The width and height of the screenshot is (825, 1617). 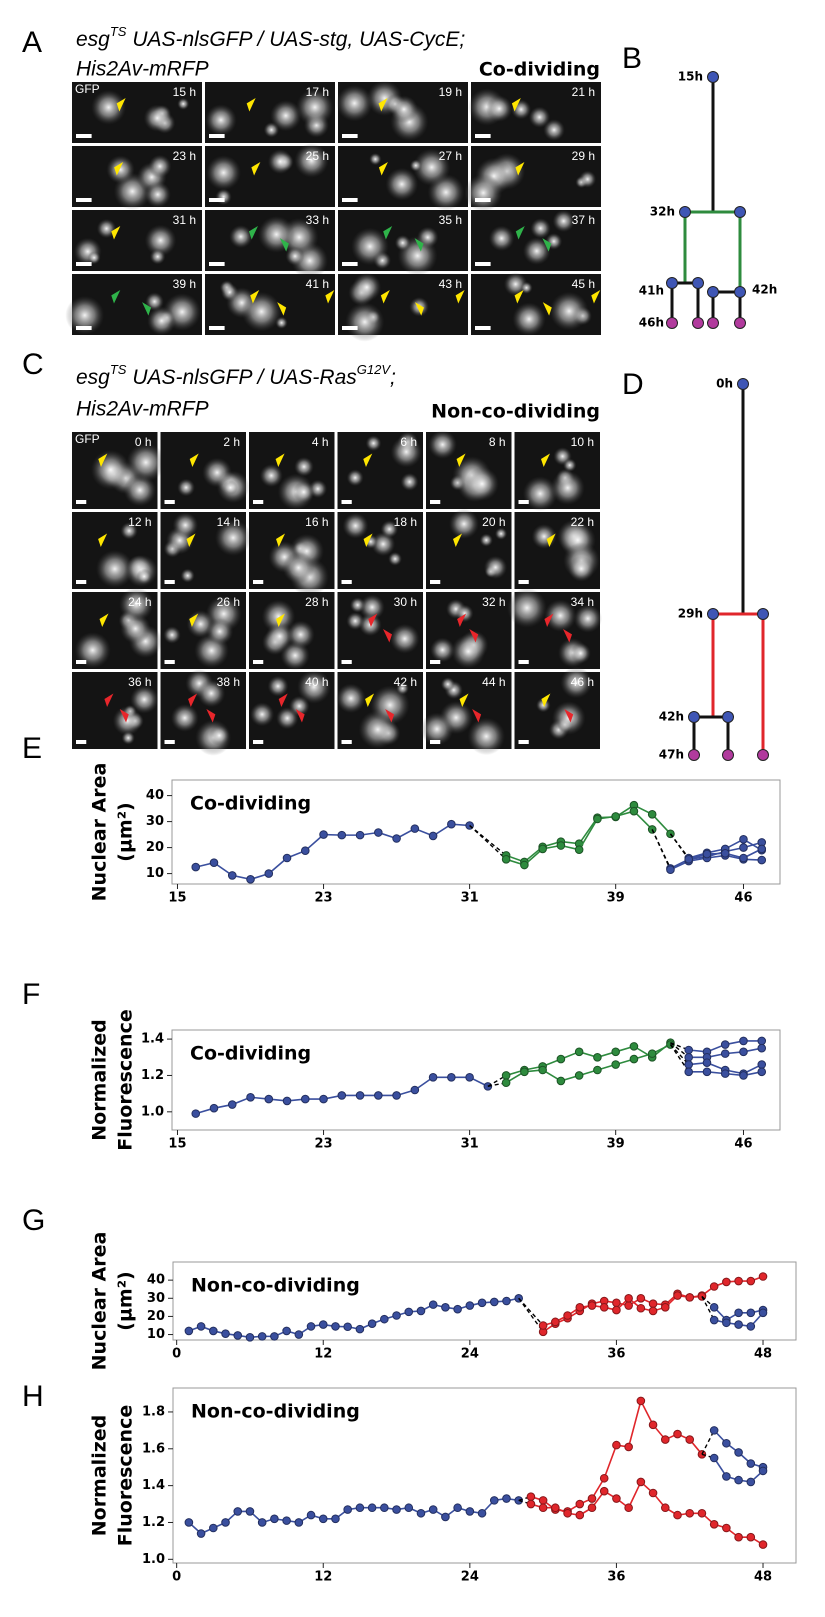 I want to click on genotype-text: UAS-nlsGFP / UAS-stg, UAS-CycE;, so click(x=295, y=39).